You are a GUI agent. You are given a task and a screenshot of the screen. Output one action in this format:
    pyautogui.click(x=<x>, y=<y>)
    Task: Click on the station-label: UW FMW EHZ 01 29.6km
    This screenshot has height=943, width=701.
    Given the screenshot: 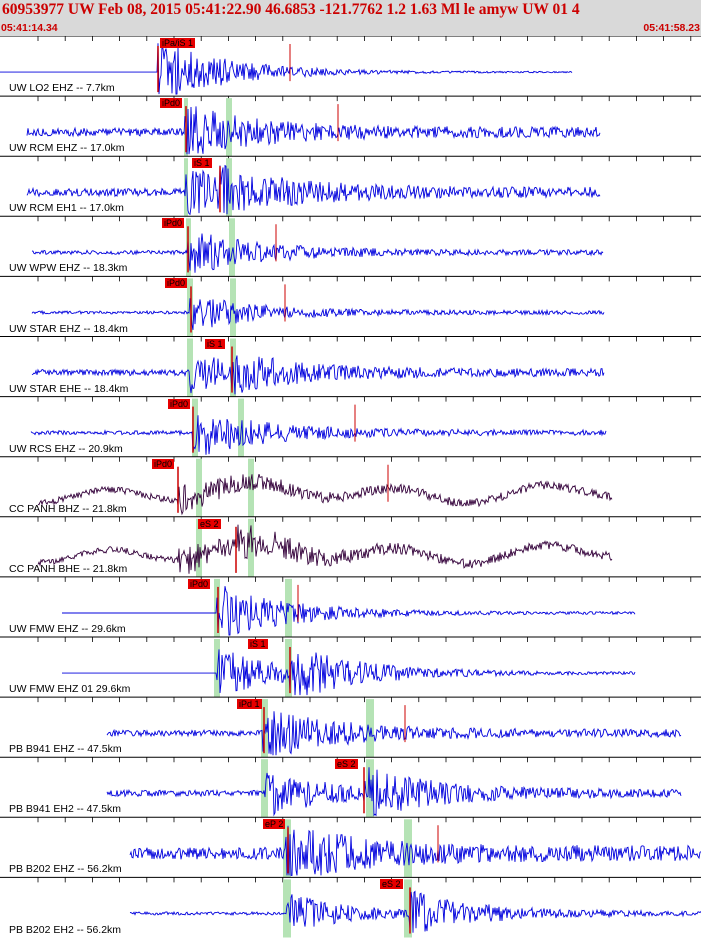 What is the action you would take?
    pyautogui.click(x=70, y=689)
    